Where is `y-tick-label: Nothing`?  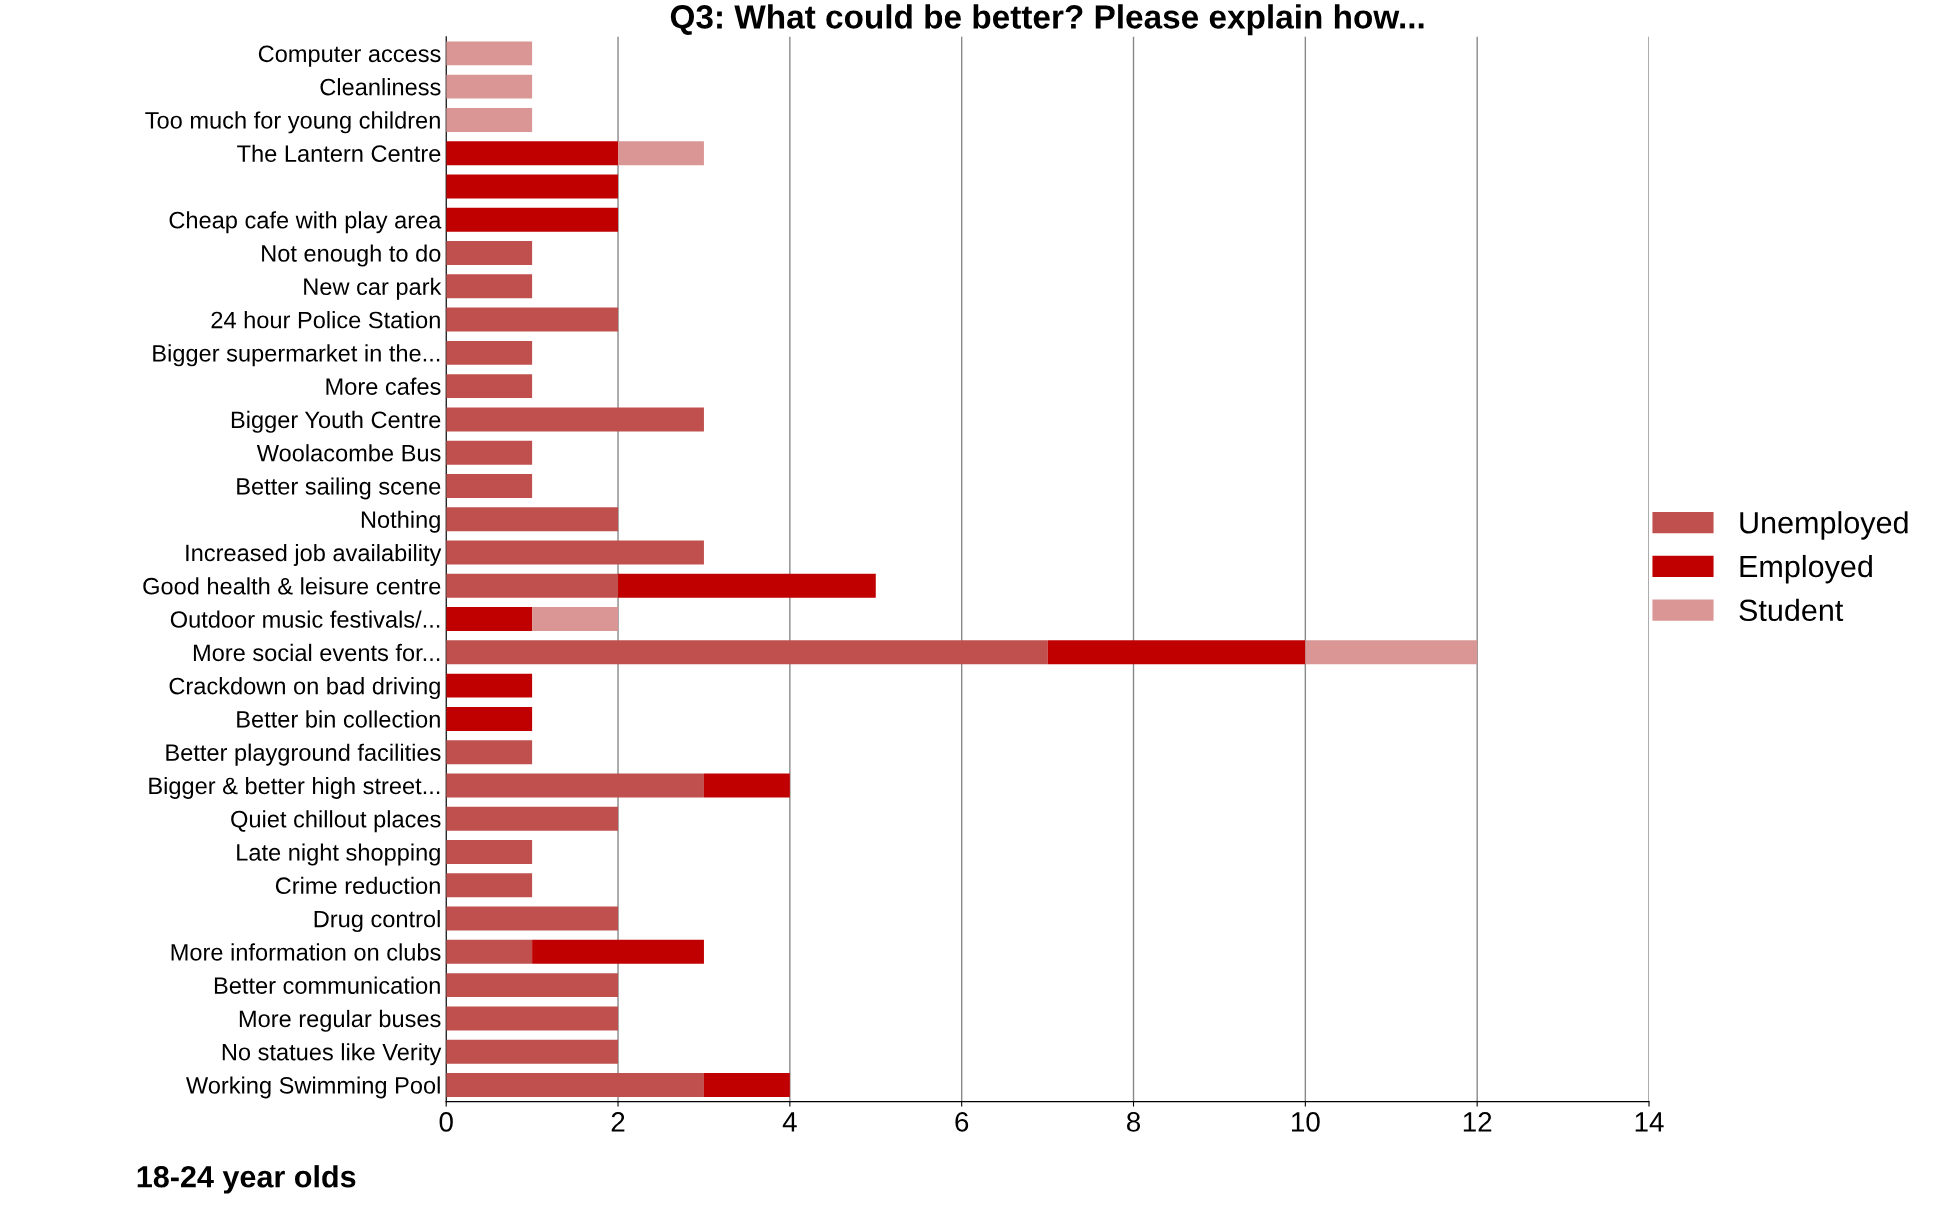
y-tick-label: Nothing is located at coordinates (400, 521).